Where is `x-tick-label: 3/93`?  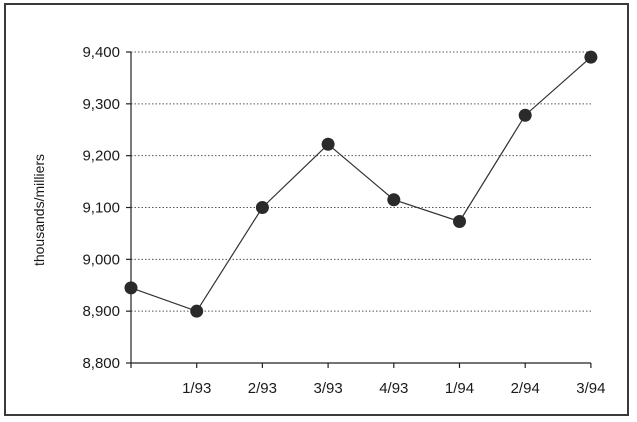 x-tick-label: 3/93 is located at coordinates (327, 388).